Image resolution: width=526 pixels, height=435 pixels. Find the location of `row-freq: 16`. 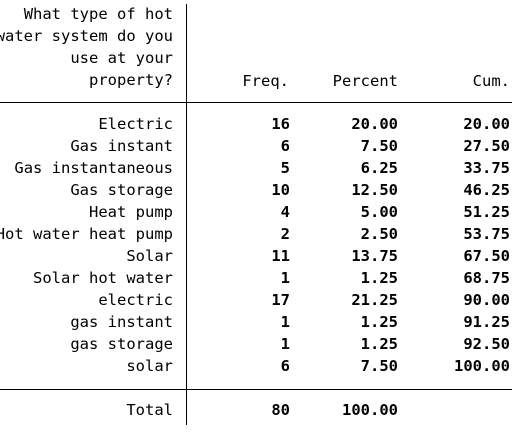

row-freq: 16 is located at coordinates (280, 124).